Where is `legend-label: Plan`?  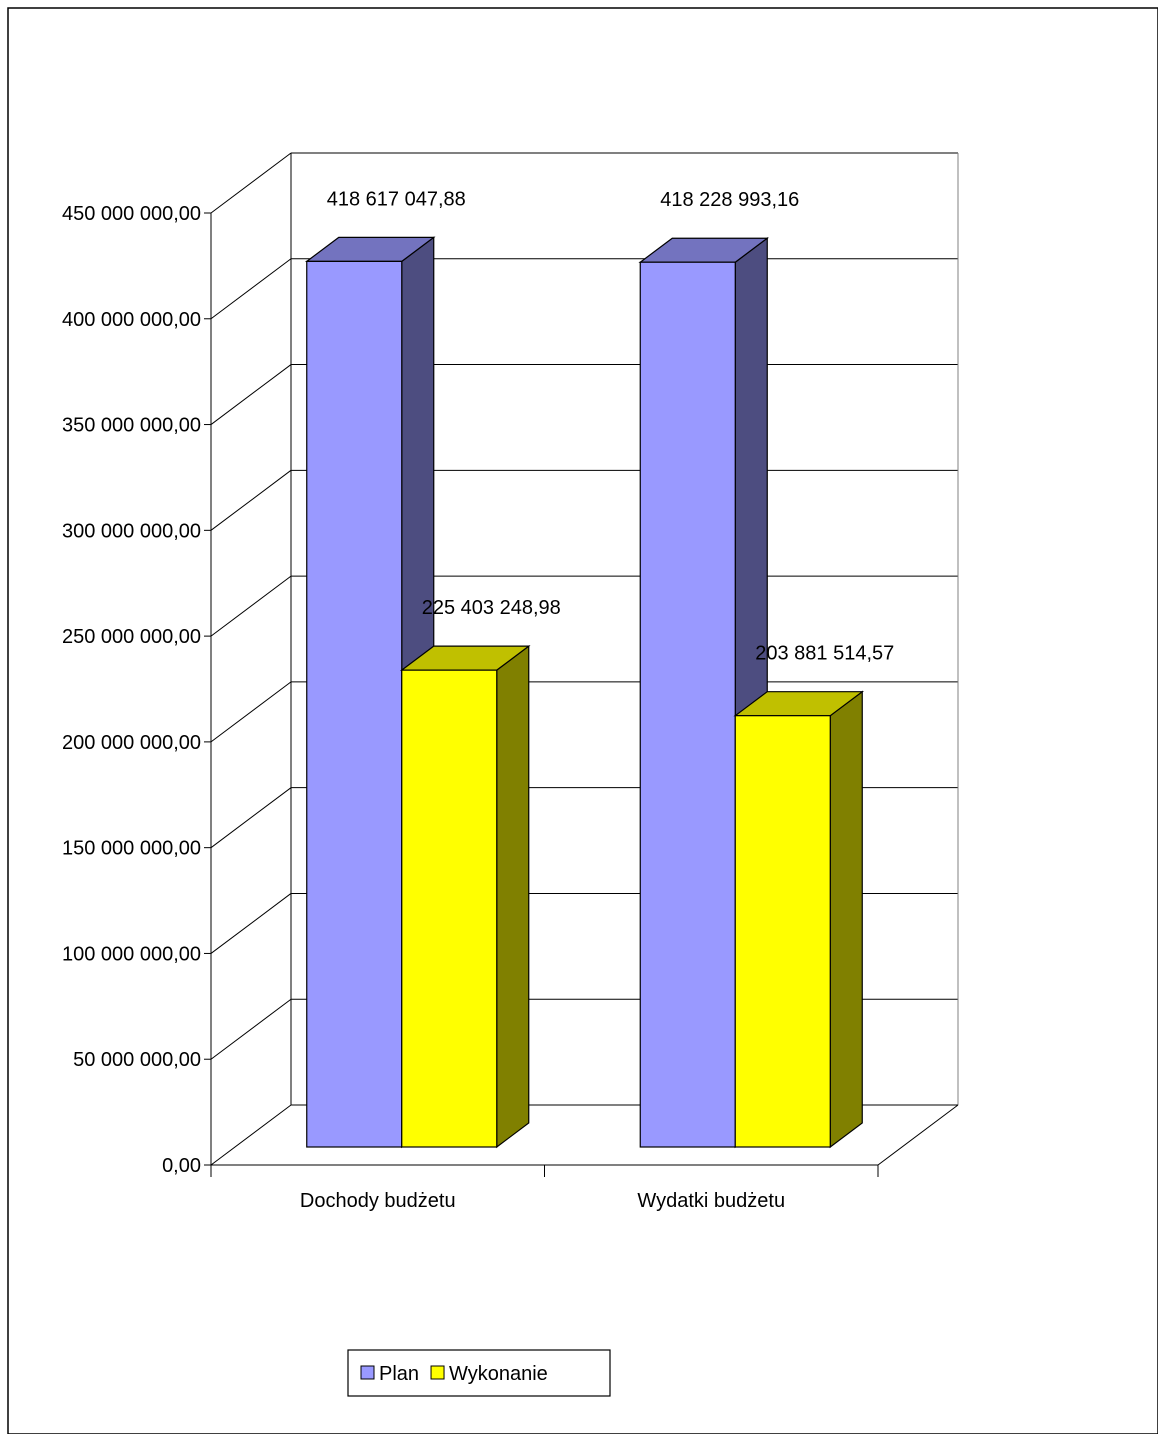
legend-label: Plan is located at coordinates (399, 1374).